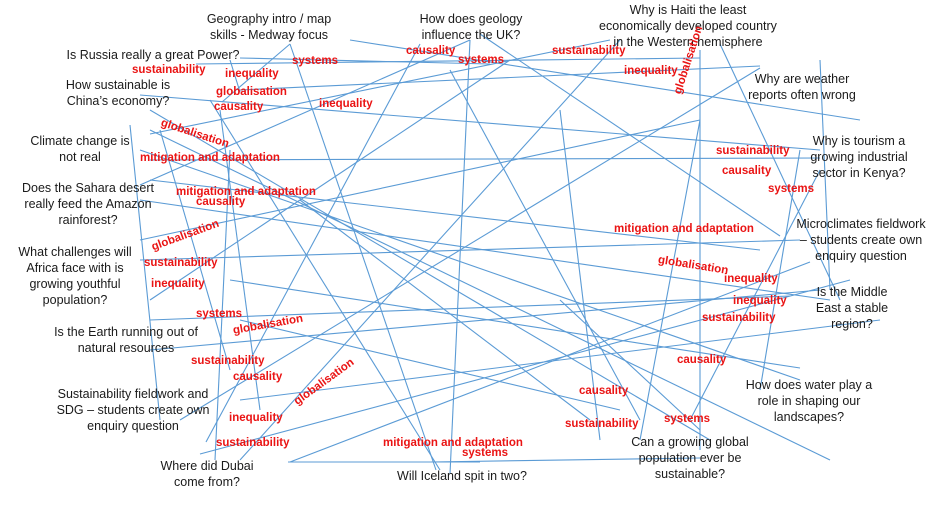 This screenshot has height=517, width=940. Describe the element at coordinates (80, 149) in the screenshot. I see `question-climate-change: Climate change is not real` at that location.